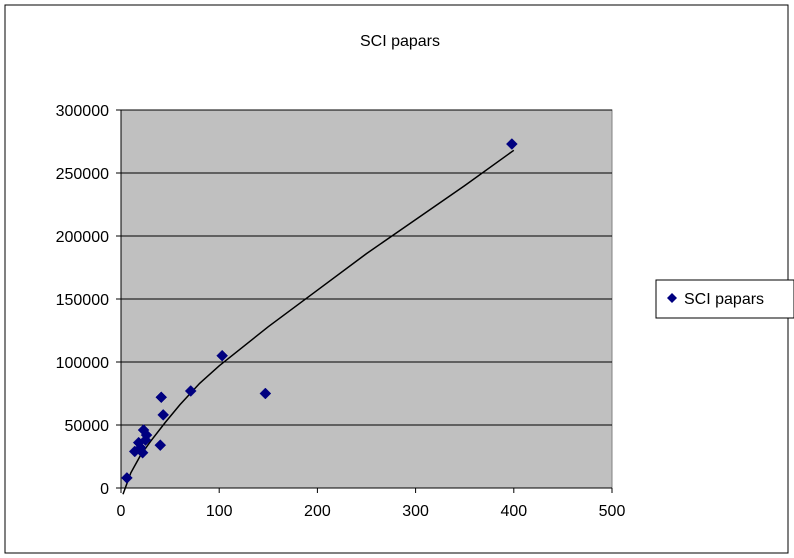 The width and height of the screenshot is (794, 558). What do you see at coordinates (82, 111) in the screenshot?
I see `y-tick-label: 300000` at bounding box center [82, 111].